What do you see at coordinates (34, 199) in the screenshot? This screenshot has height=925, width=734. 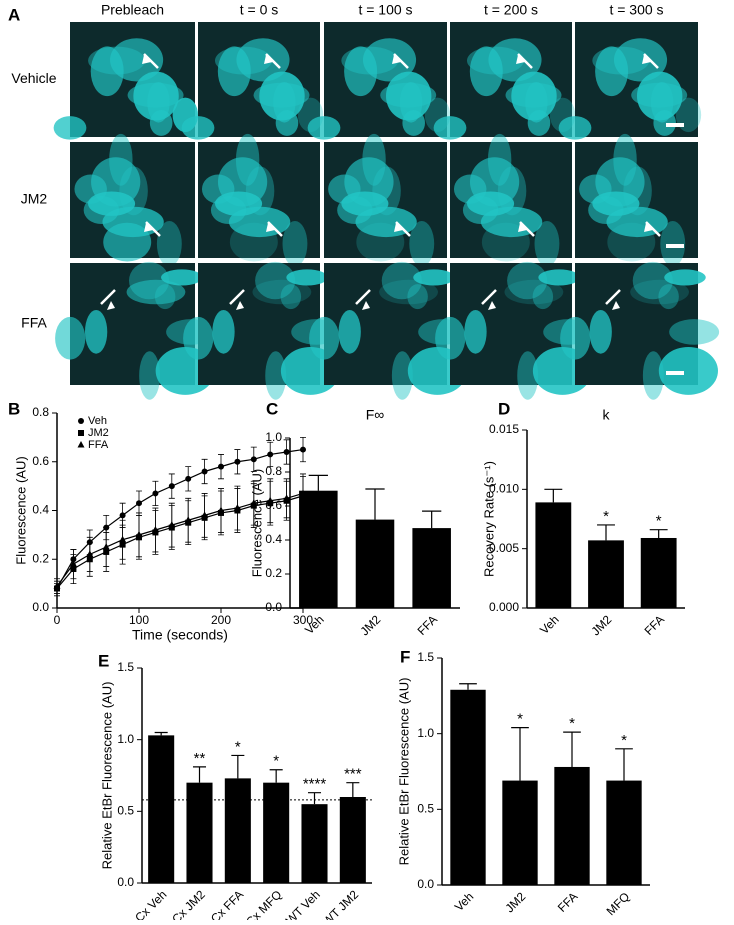 I see `row-label: JM2` at bounding box center [34, 199].